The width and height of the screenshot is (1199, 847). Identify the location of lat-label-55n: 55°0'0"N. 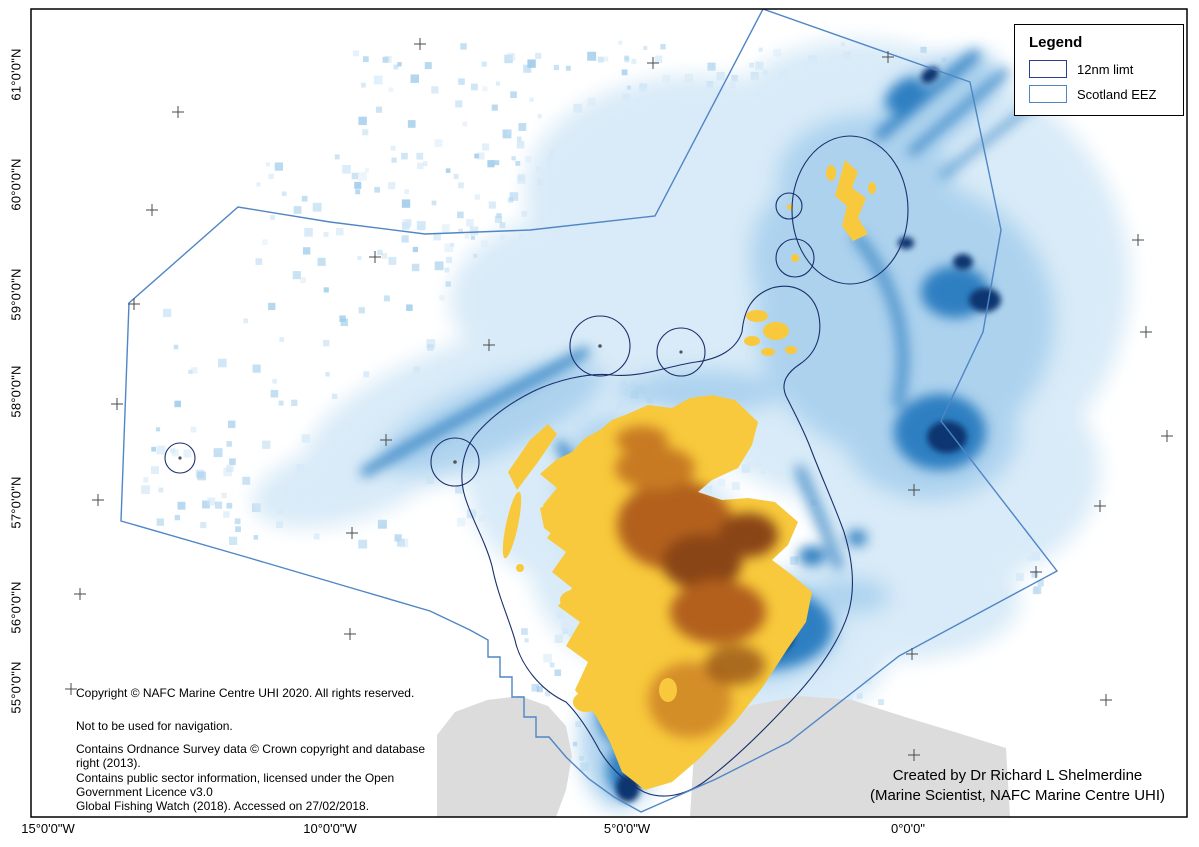
(16, 687).